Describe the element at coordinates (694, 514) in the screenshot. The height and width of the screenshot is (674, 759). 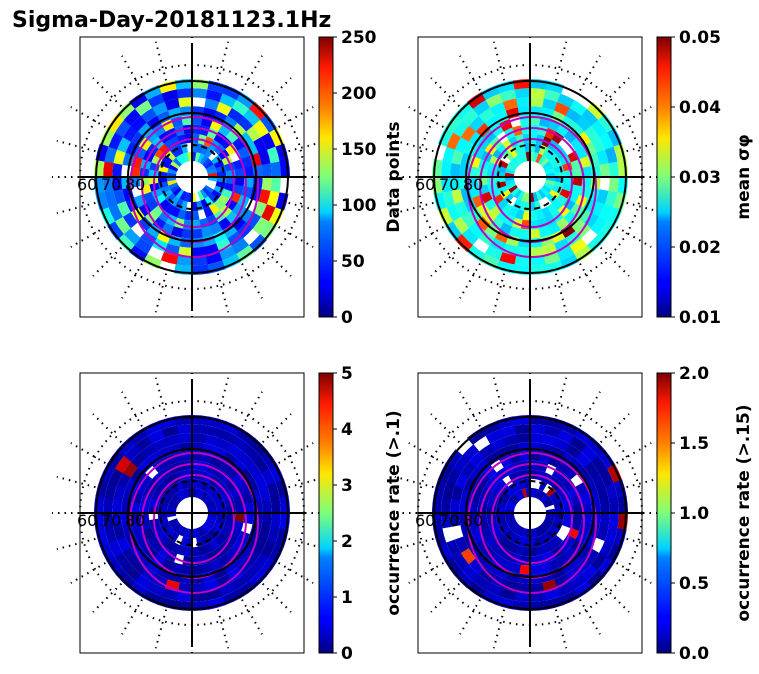
I see `colorbar-tick-label: 1.0` at that location.